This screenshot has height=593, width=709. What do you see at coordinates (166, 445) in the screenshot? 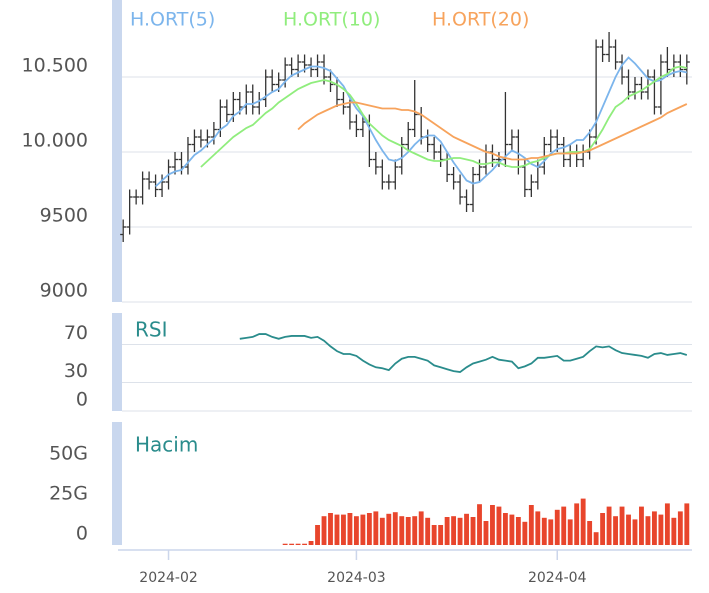
I see `panel-title: Hacim` at bounding box center [166, 445].